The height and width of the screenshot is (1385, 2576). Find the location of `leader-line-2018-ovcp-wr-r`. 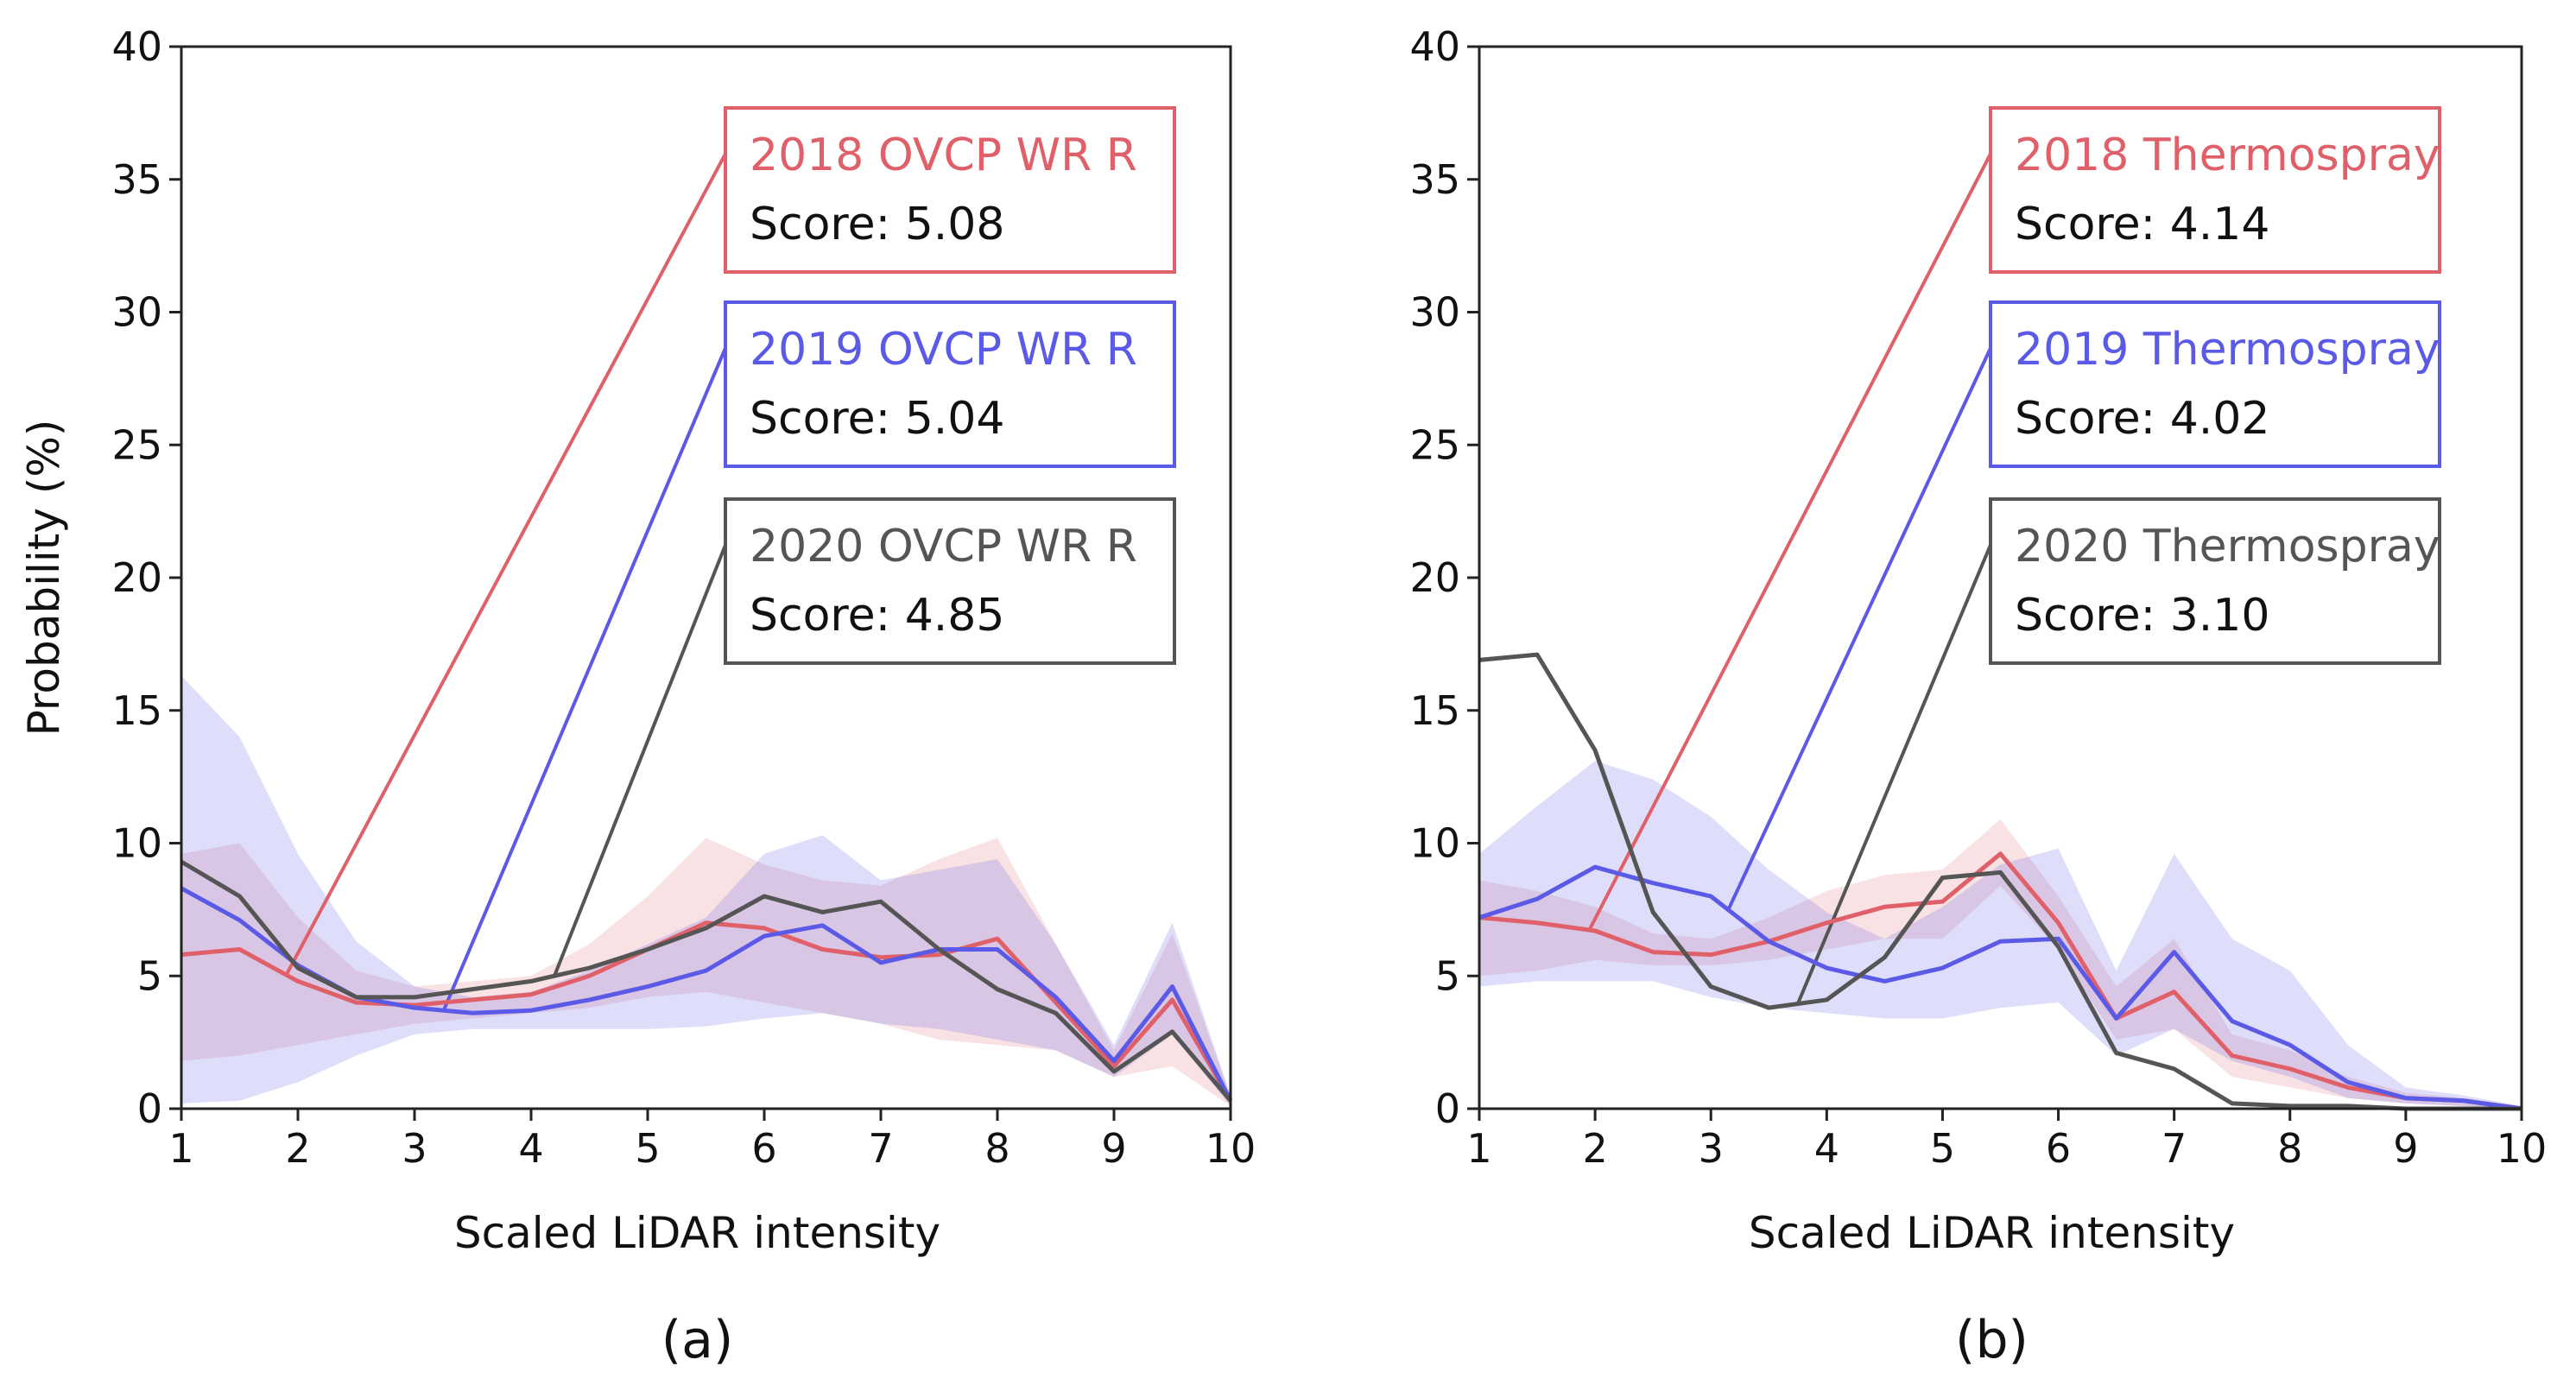

leader-line-2018-ovcp-wr-r is located at coordinates (505, 564).